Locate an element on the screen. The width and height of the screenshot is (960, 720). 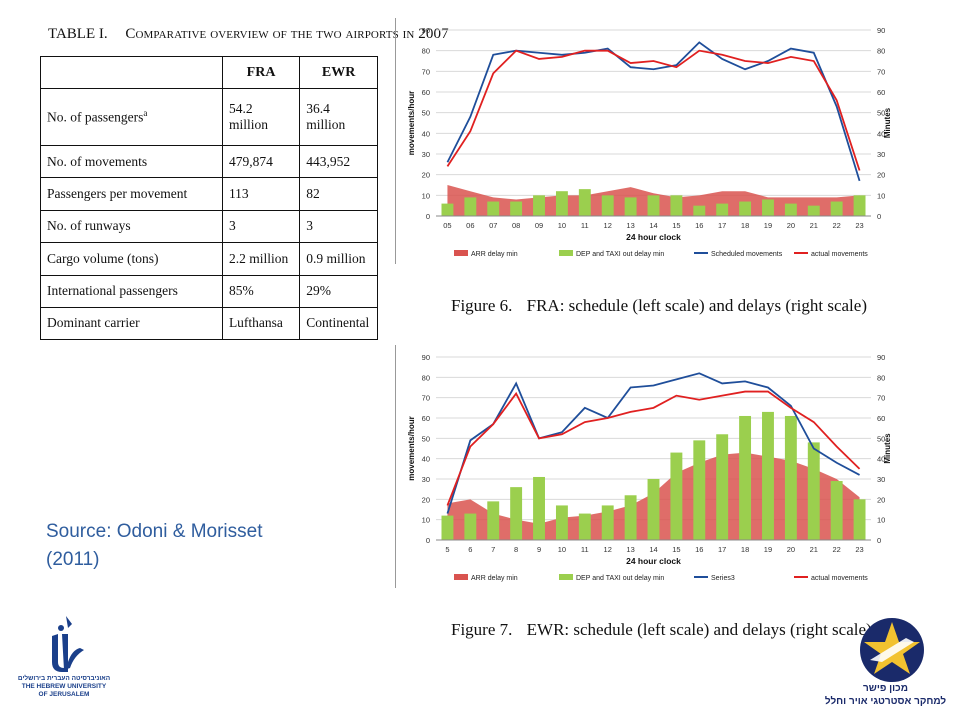
y-tick-label: 80 is located at coordinates (426, 377).